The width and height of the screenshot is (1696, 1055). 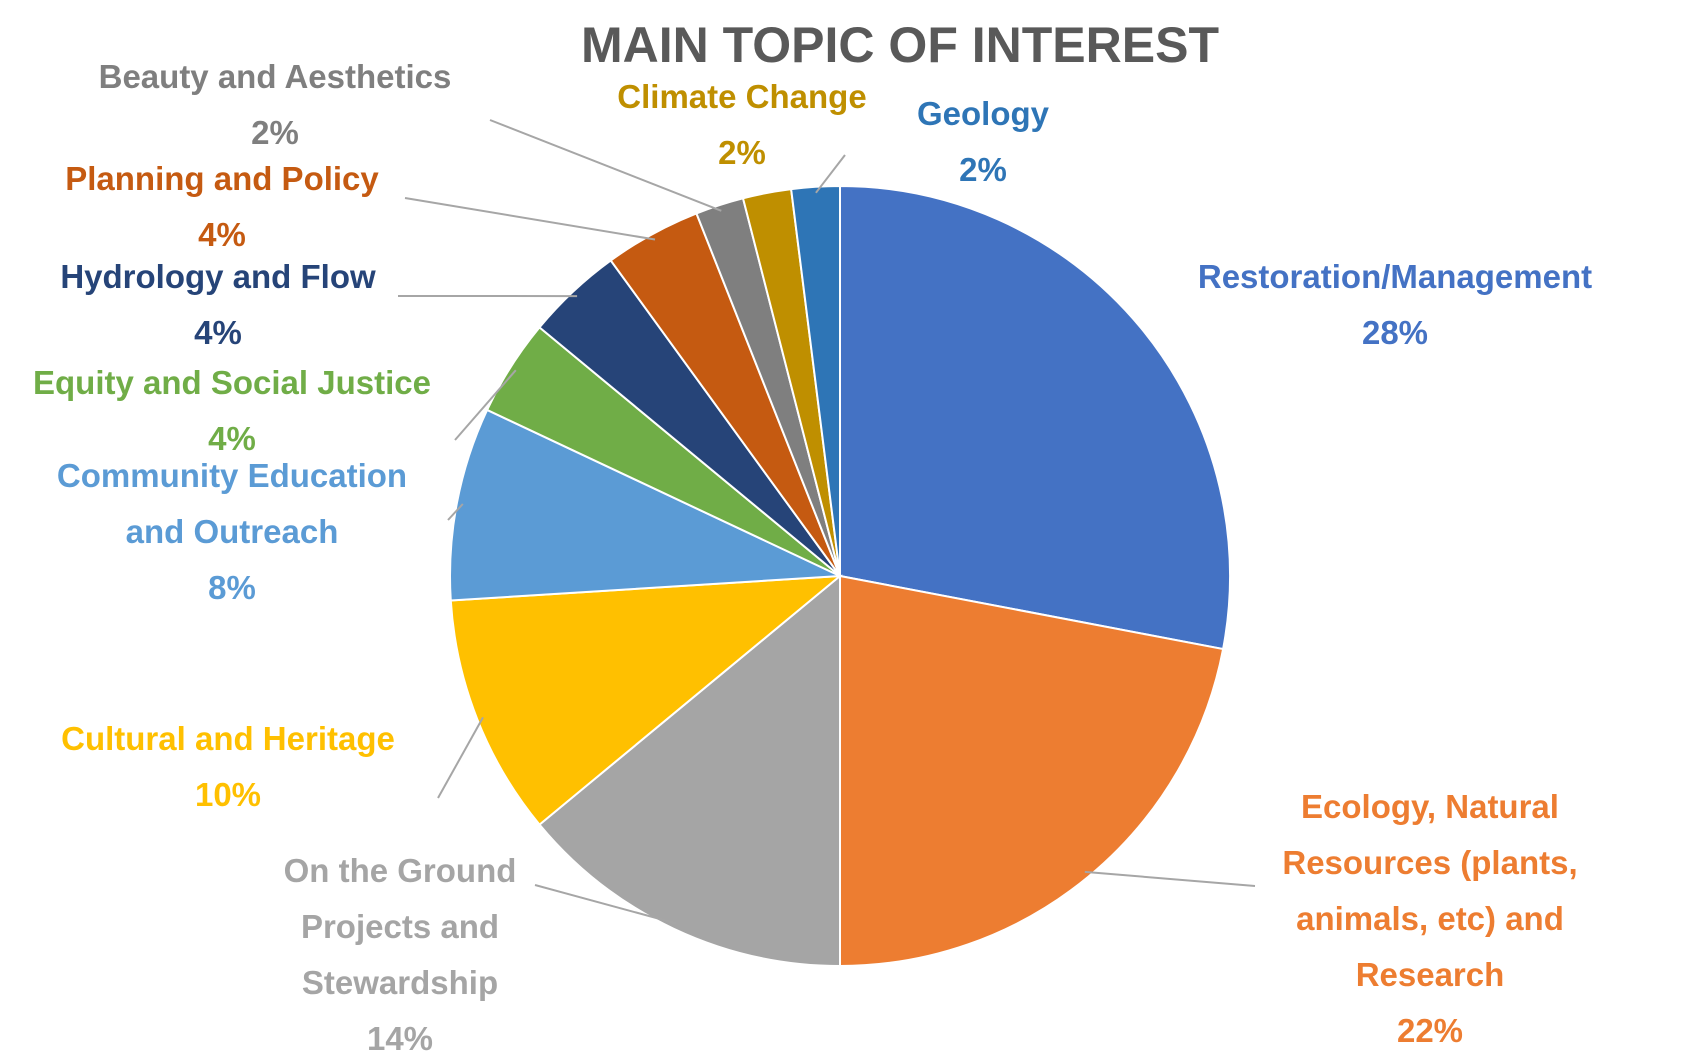 I want to click on slice-label-line: Planning and Policy, so click(x=222, y=178).